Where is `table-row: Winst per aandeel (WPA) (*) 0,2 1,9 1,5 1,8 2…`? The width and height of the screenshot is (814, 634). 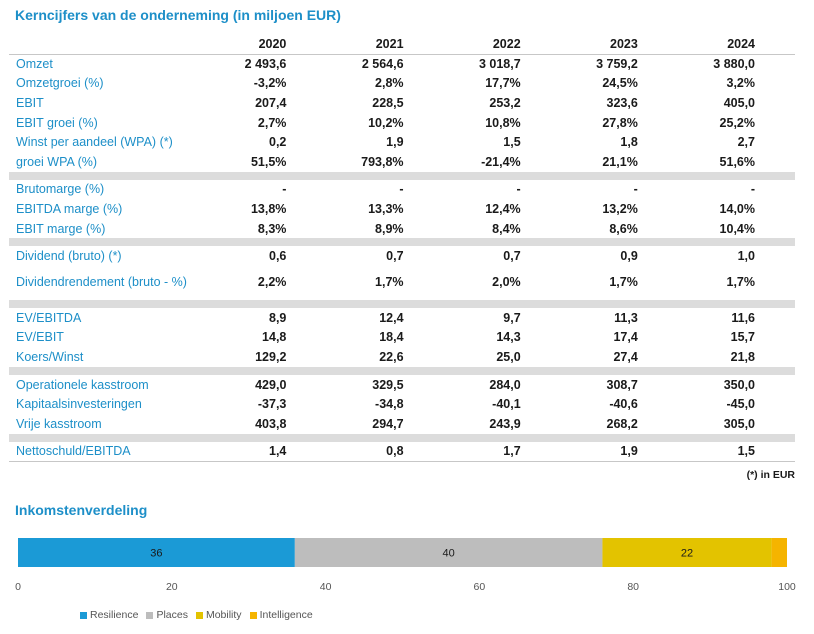 table-row: Winst per aandeel (WPA) (*) 0,2 1,9 1,5 1,8 2… is located at coordinates (402, 142).